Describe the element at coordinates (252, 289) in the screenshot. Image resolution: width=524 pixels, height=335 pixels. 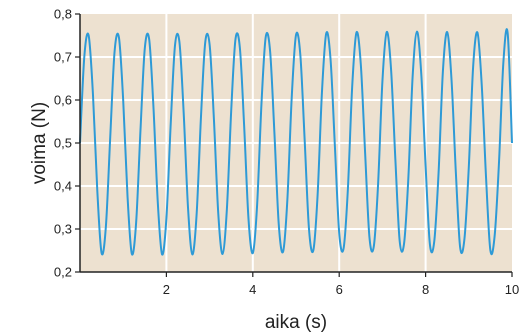
I see `x-tick-label-1: 4` at that location.